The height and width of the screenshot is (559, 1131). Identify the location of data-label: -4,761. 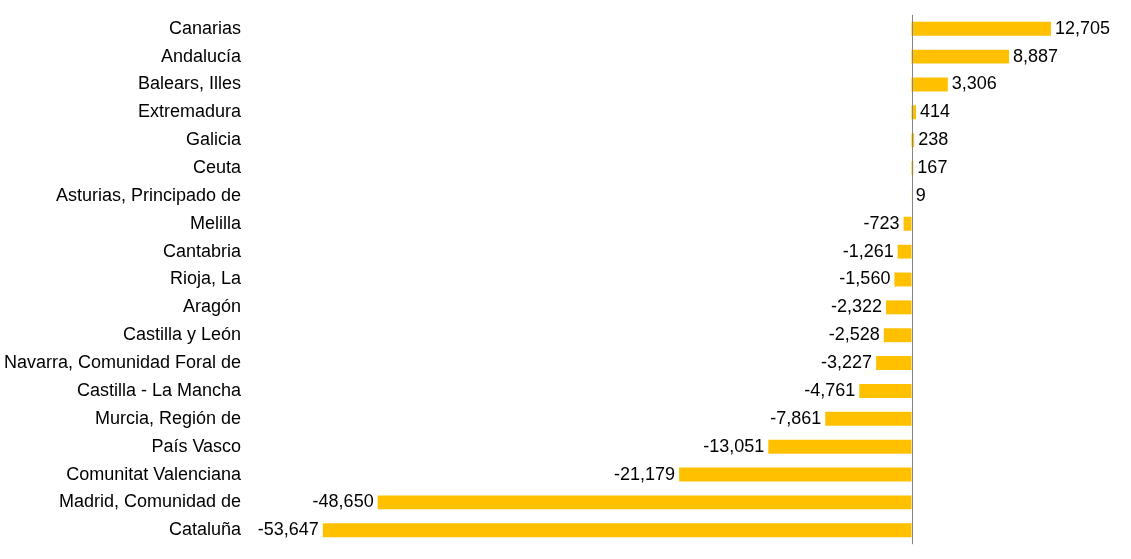
(830, 389).